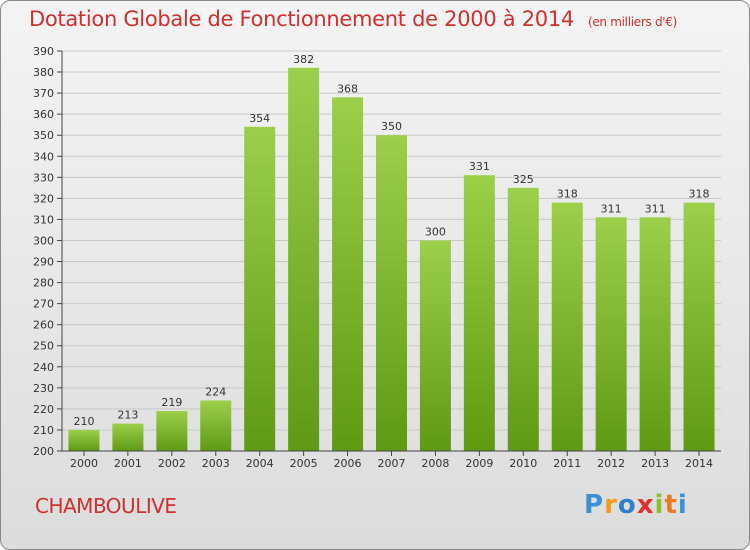 The width and height of the screenshot is (750, 550). I want to click on x-tick-label: 2011, so click(567, 463).